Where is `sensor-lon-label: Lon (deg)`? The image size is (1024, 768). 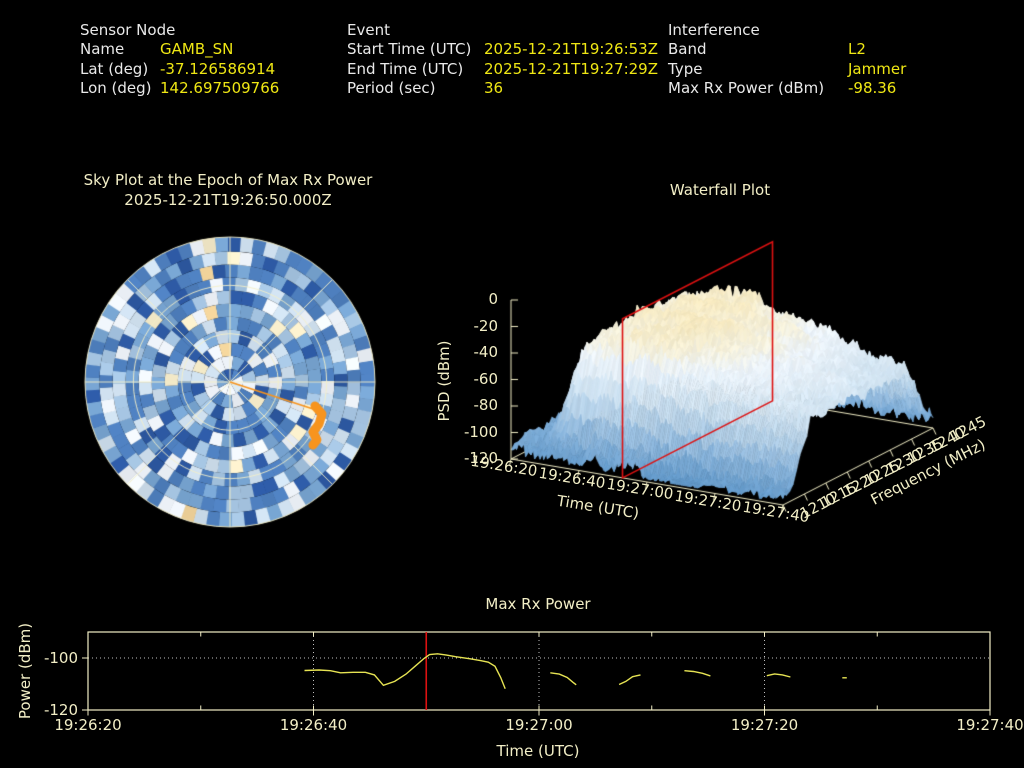
sensor-lon-label: Lon (deg) is located at coordinates (116, 87).